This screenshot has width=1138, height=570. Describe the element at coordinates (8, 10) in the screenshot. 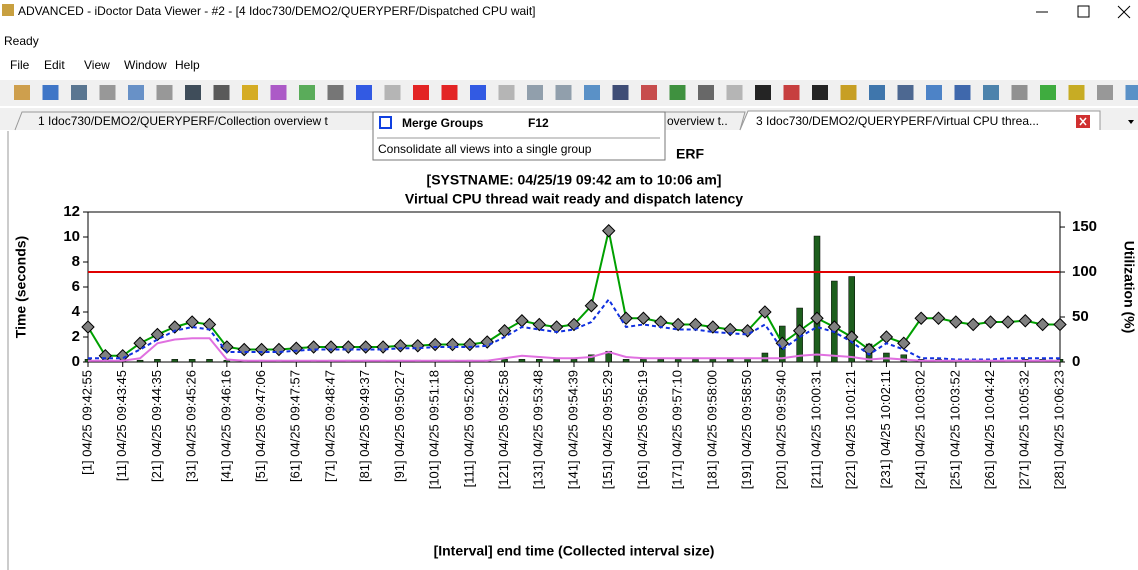

I see `app-icon` at that location.